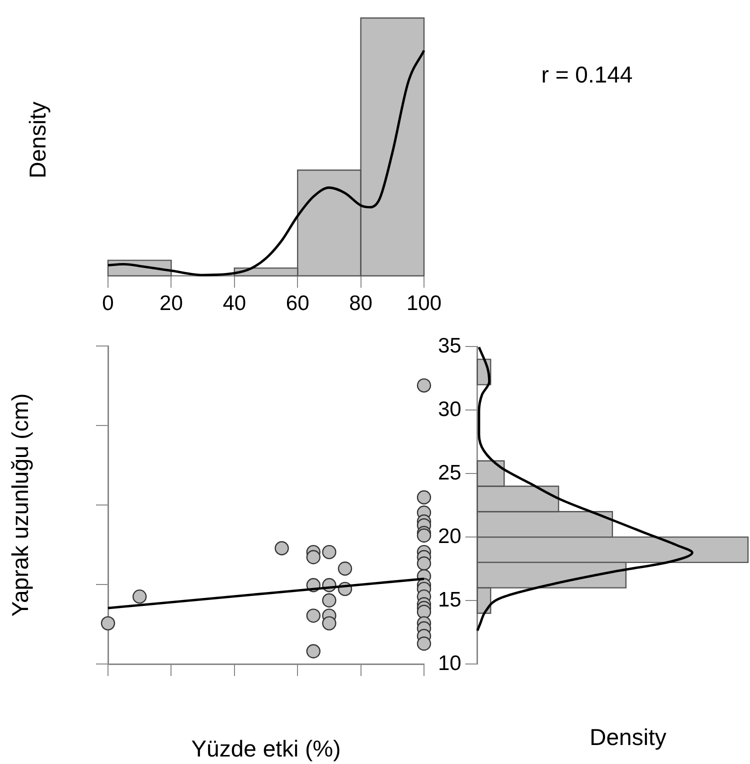 This screenshot has height=764, width=750. I want to click on x-axis-title: Yüzde etki (%), so click(266, 749).